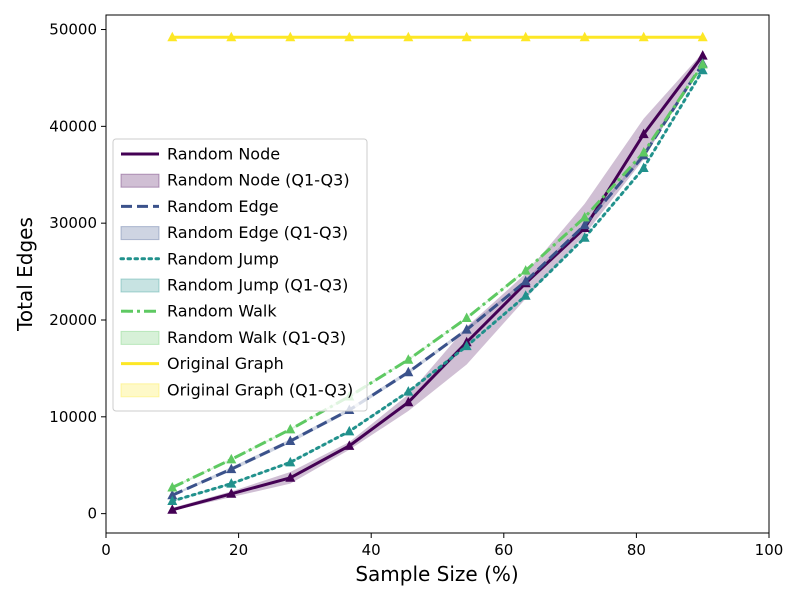  I want to click on y-tick-label-1: 10000, so click(73, 417).